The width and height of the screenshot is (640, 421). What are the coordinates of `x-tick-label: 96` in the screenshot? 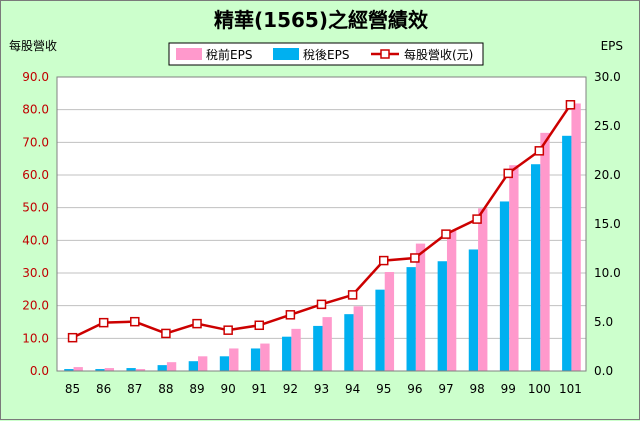 It's located at (414, 389).